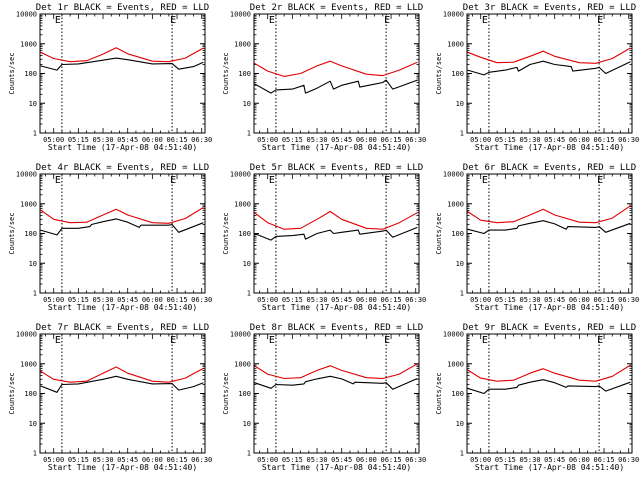  What do you see at coordinates (549, 8) in the screenshot?
I see `panel-title: Det 3r BLACK = Events, RED = LLD` at bounding box center [549, 8].